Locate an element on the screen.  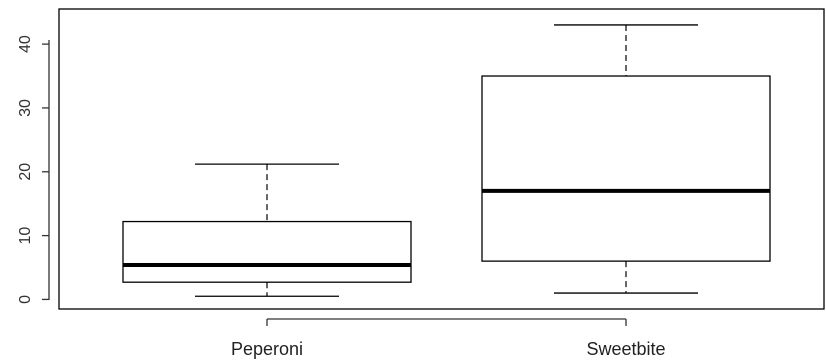
y-tick-label: 20 is located at coordinates (25, 172).